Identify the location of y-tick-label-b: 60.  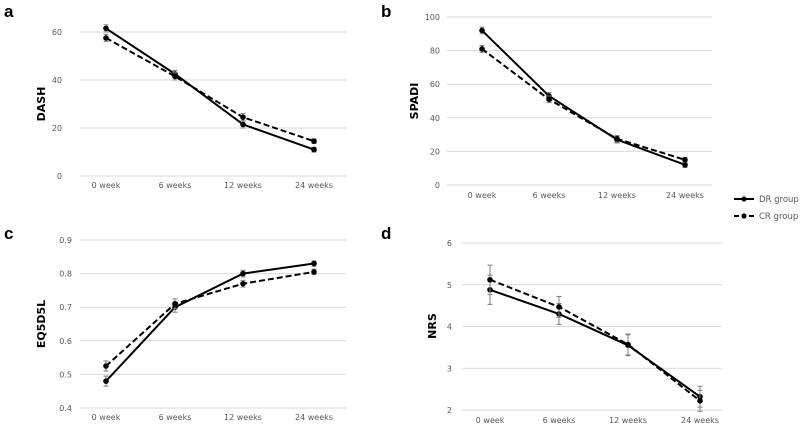
(435, 84).